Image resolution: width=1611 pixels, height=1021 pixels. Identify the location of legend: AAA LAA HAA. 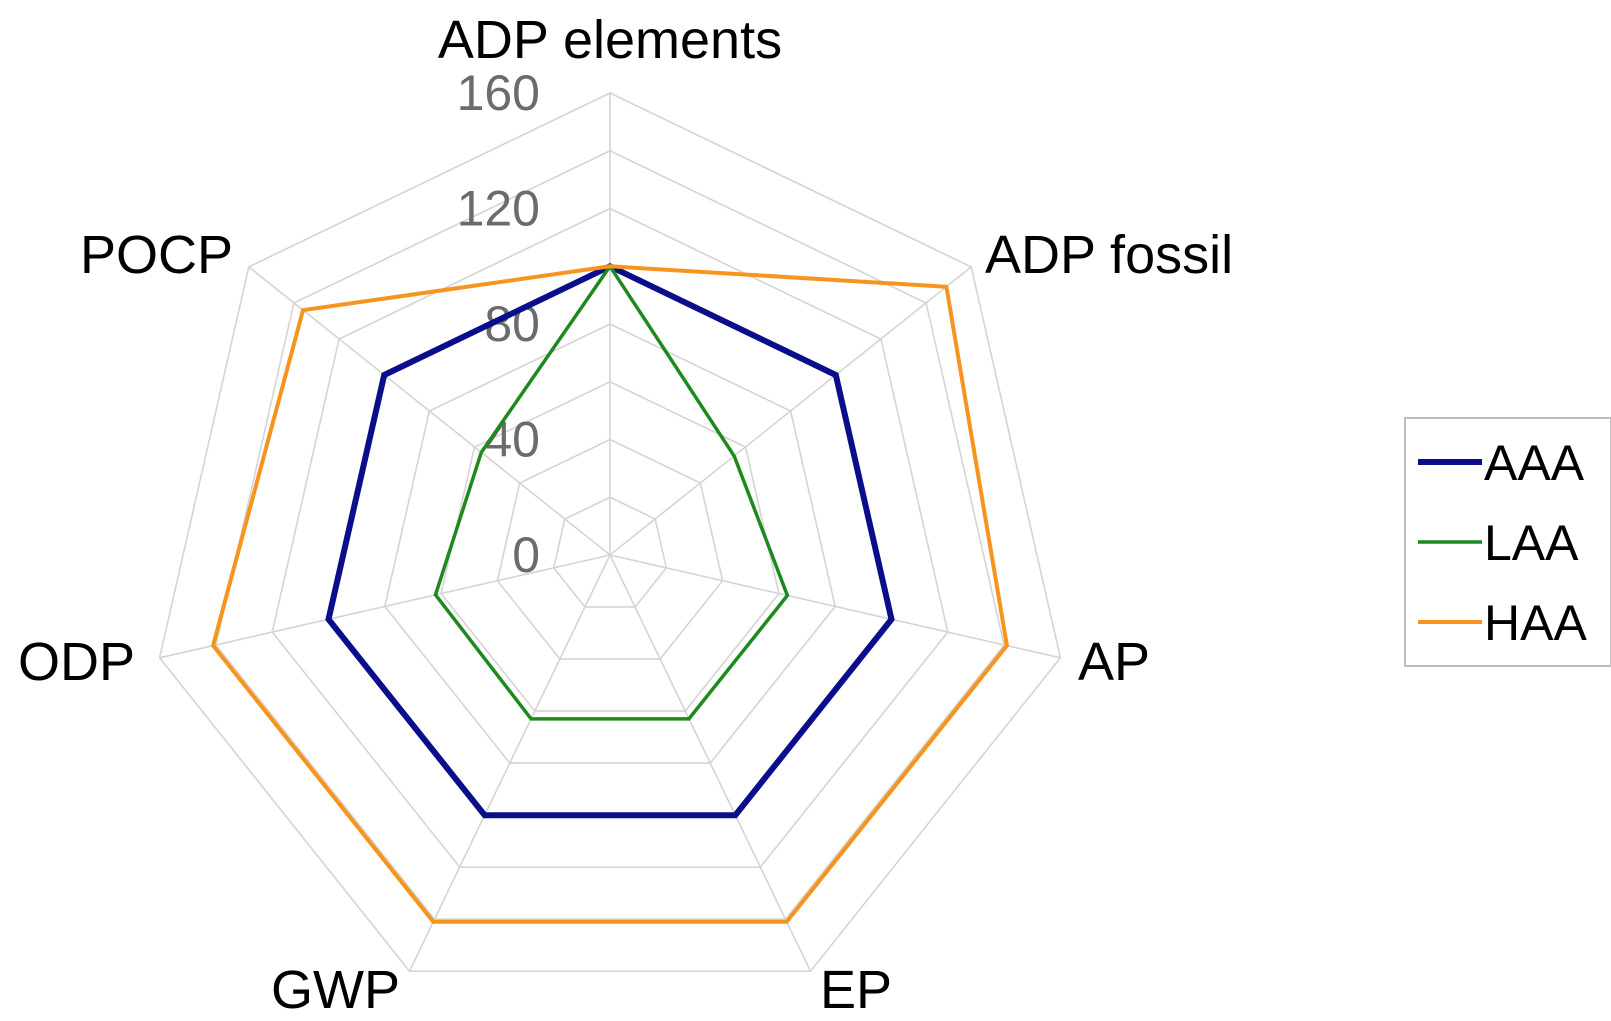
(1507, 542).